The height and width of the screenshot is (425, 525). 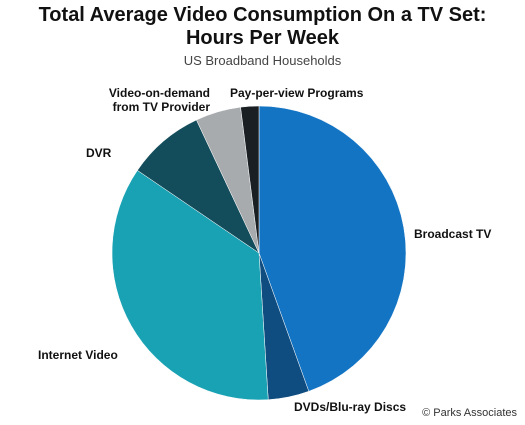 What do you see at coordinates (78, 355) in the screenshot?
I see `label-internet-video: Internet Video` at bounding box center [78, 355].